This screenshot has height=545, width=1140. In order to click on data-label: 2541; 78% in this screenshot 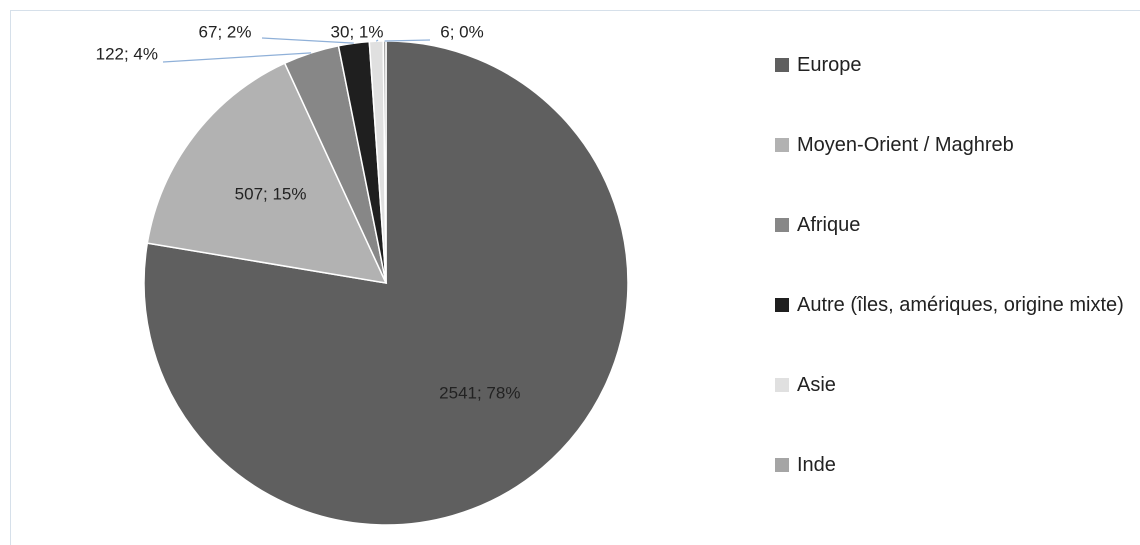, I will do `click(479, 392)`.